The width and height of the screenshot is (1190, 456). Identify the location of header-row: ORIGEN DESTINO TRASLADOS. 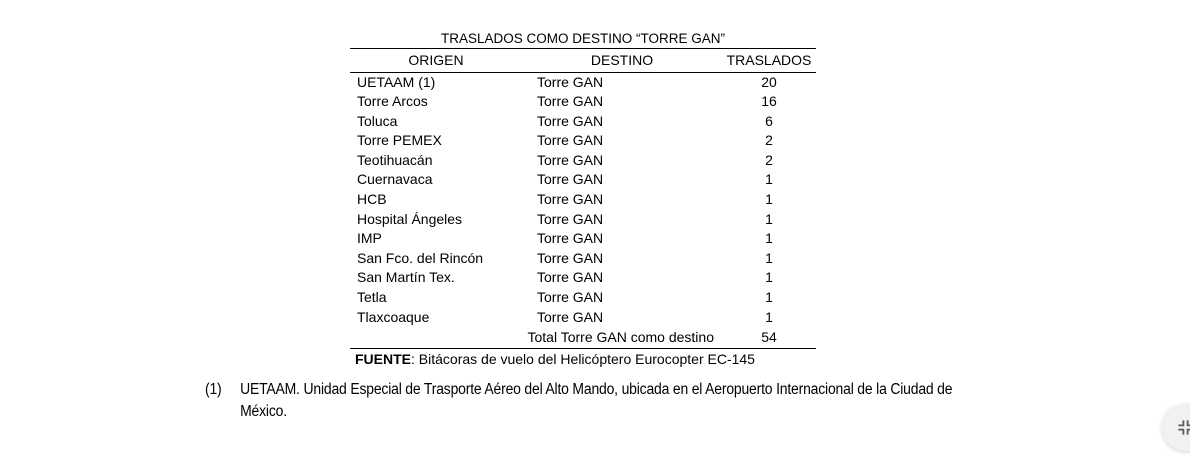
(583, 61).